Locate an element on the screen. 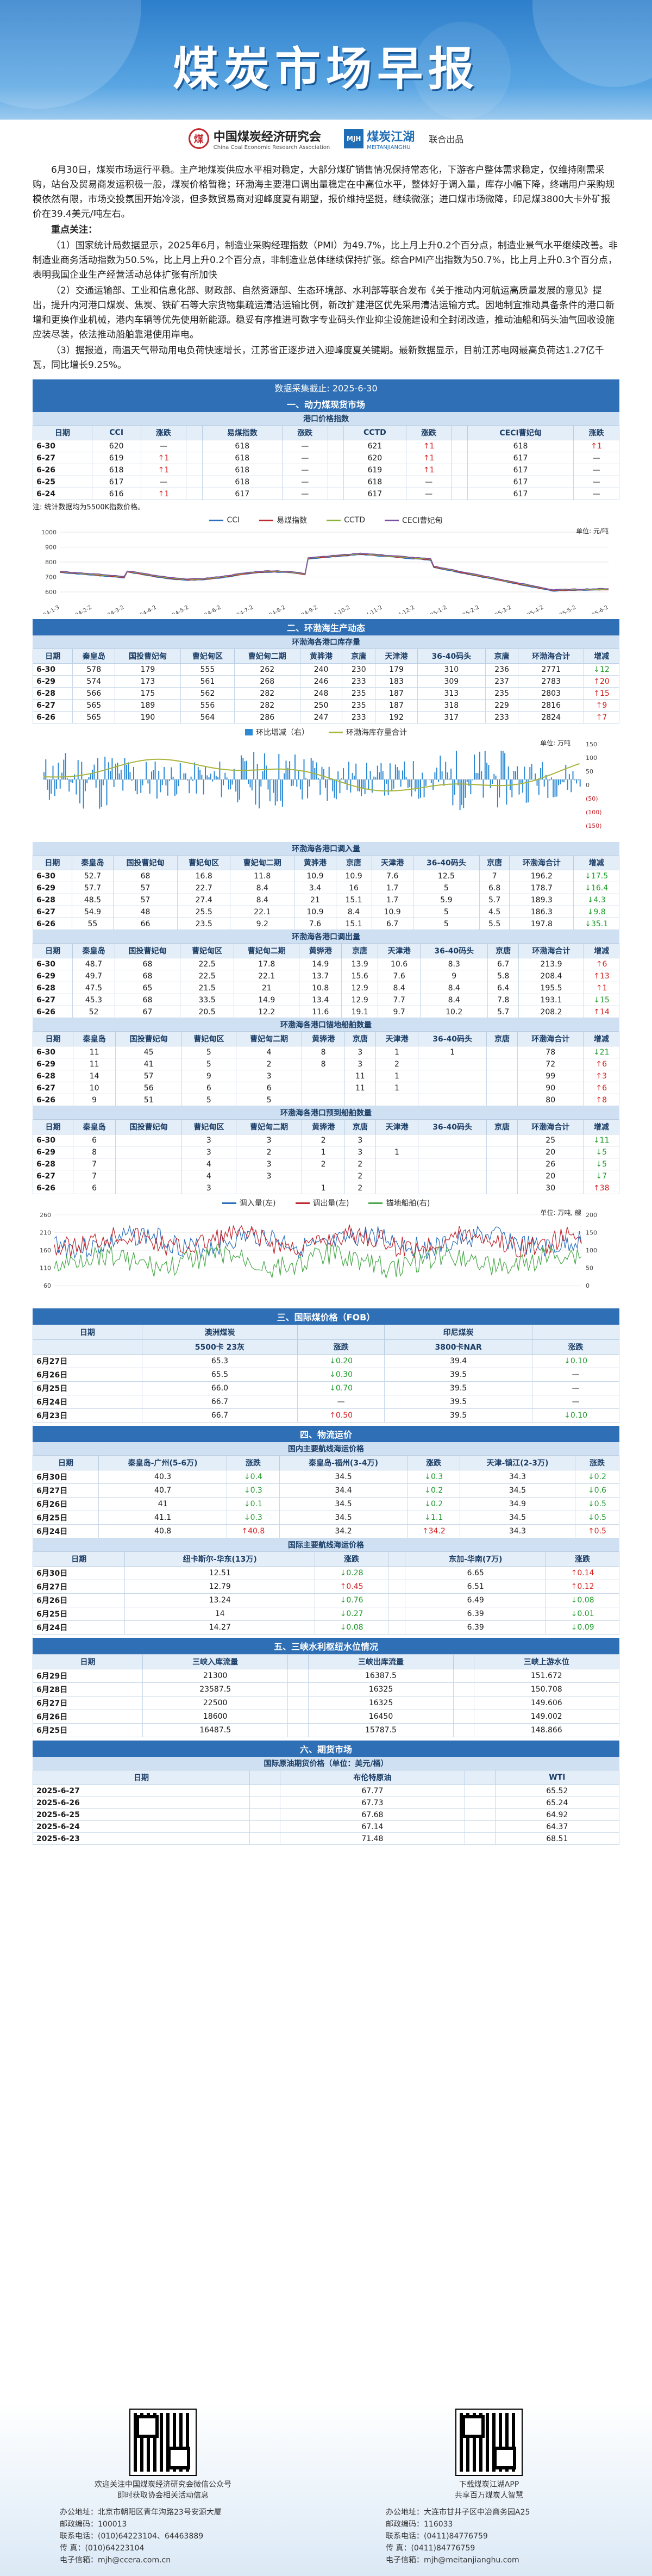  inflow-cell: 6.7 is located at coordinates (392, 924).